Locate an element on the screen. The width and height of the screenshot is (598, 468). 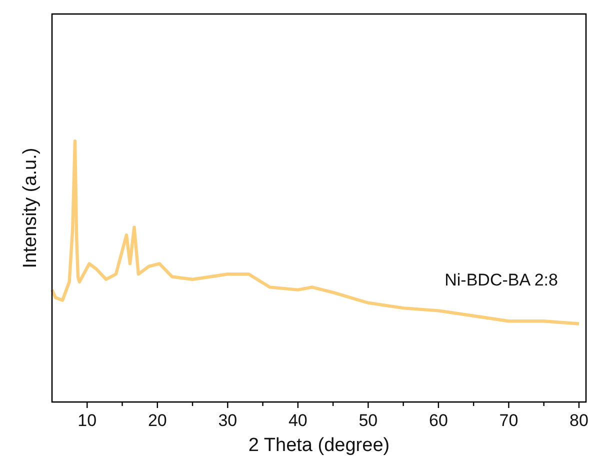
x-tick-label: 60 is located at coordinates (438, 420).